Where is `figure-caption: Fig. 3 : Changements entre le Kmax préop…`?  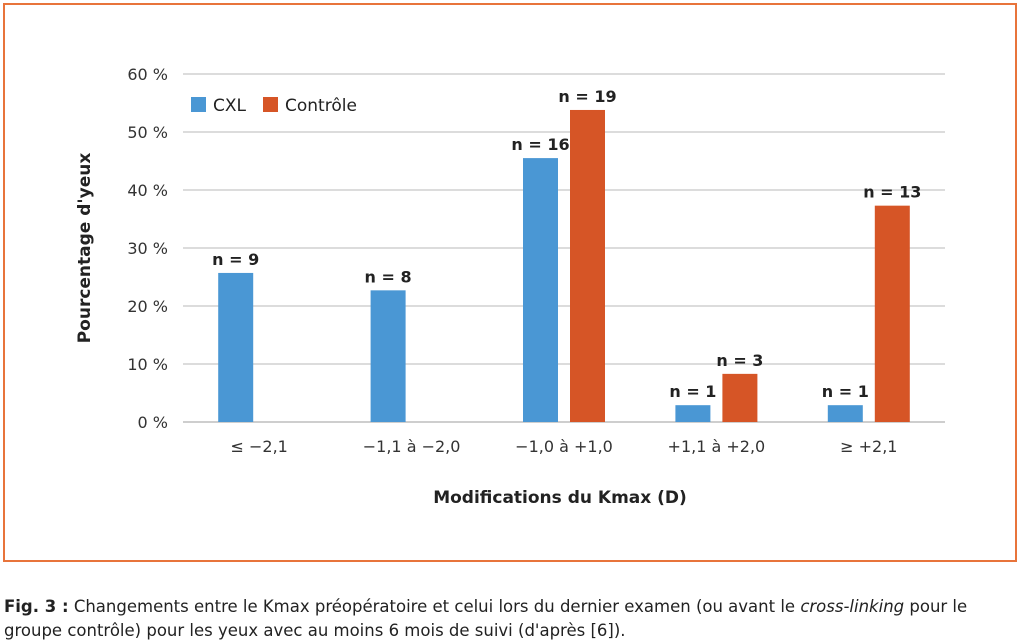
figure-caption: Fig. 3 : Changements entre le Kmax préop… is located at coordinates (512, 619).